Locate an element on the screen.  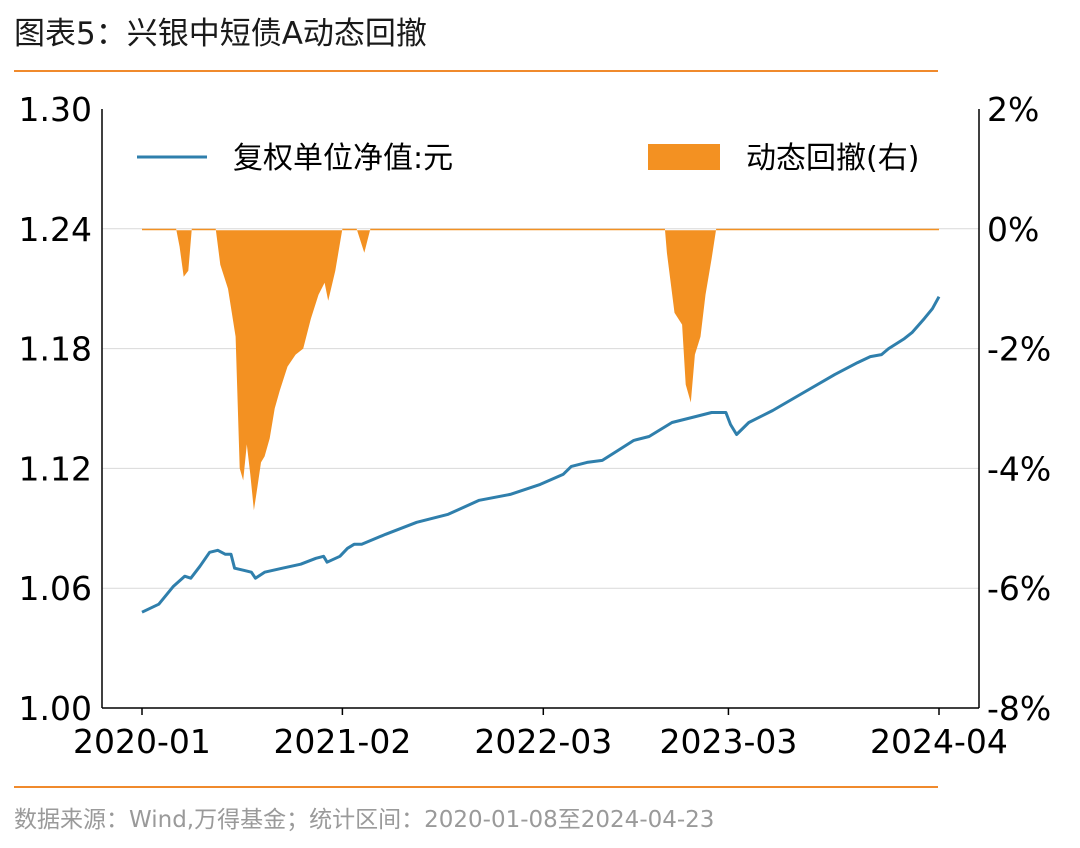
x-tick-label: 2021-02 is located at coordinates (342, 741).